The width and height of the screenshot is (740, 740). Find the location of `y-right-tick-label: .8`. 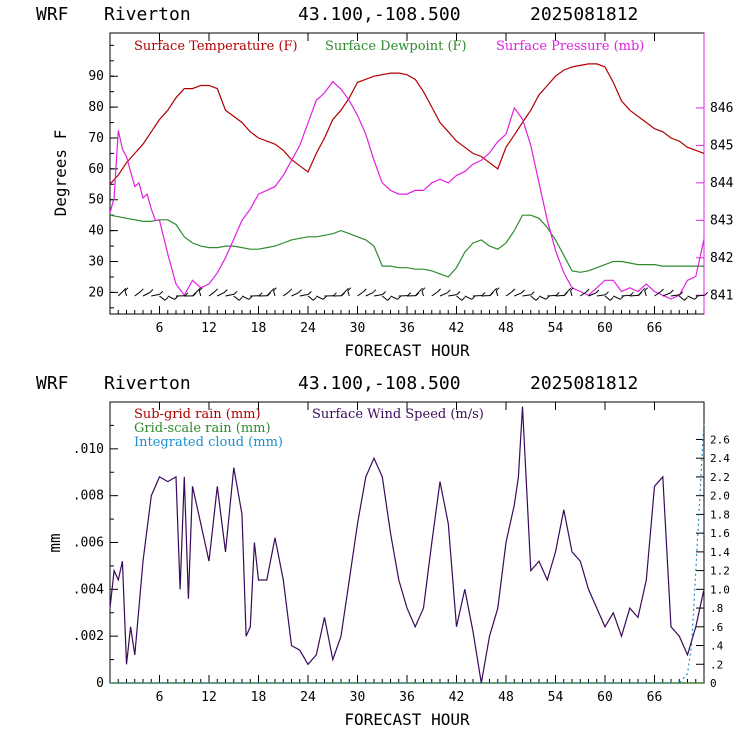

y-right-tick-label: .8 is located at coordinates (716, 608).